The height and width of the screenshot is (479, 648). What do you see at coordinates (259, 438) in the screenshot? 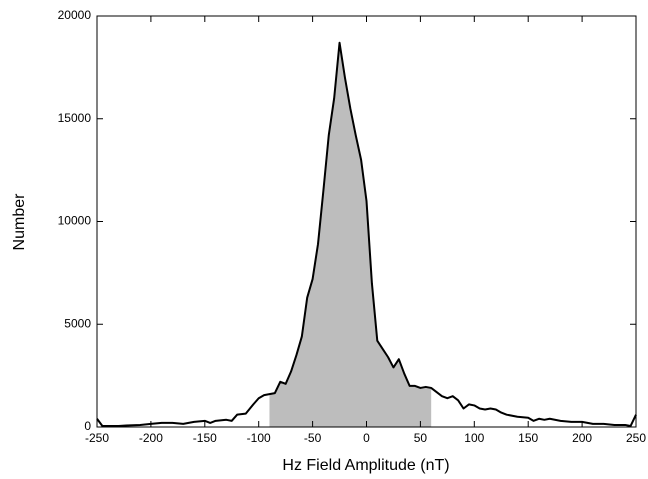
I see `x-tick-label: -100` at bounding box center [259, 438].